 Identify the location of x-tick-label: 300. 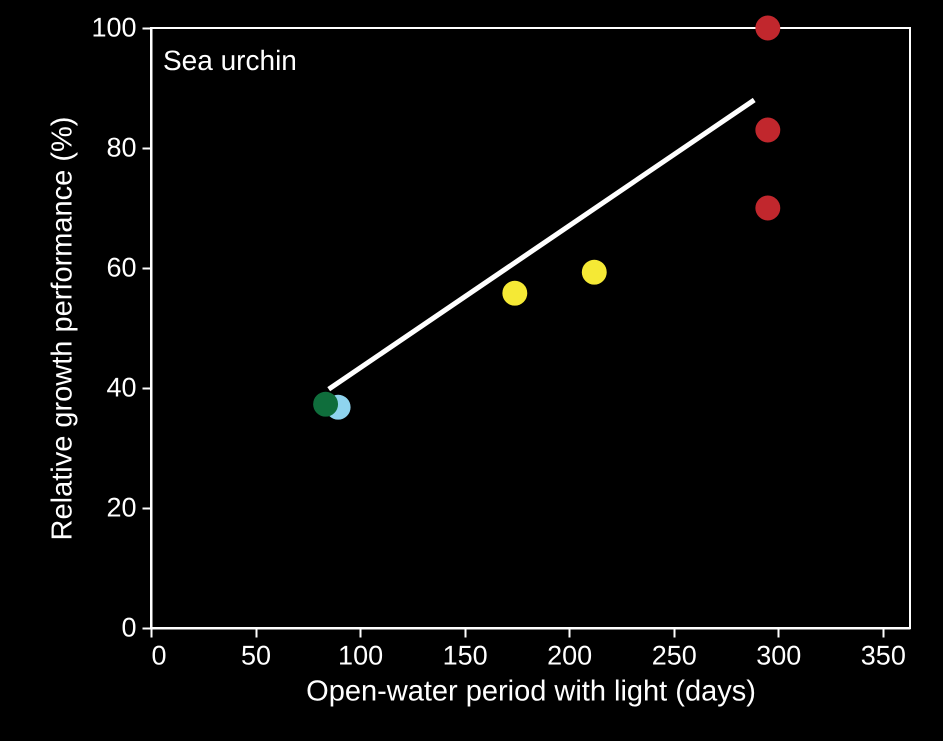
(779, 655).